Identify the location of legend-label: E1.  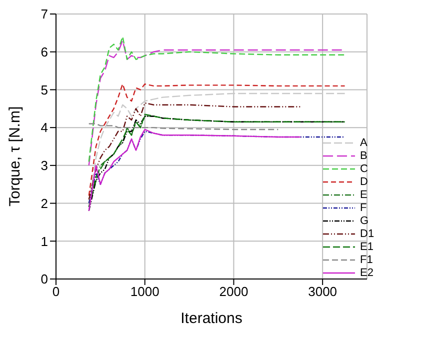
(367, 246).